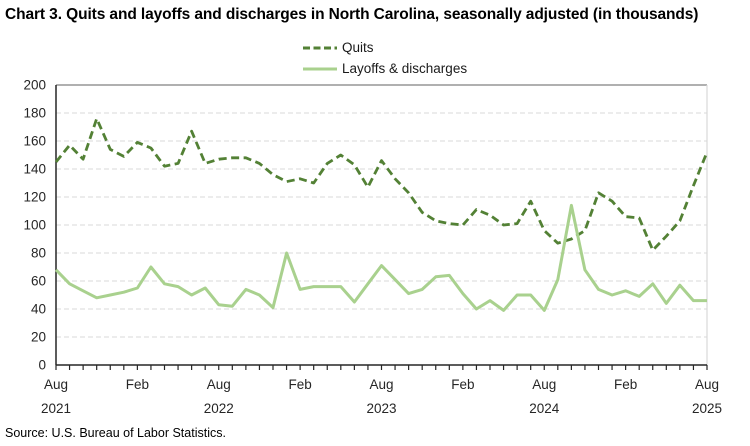 Image resolution: width=750 pixels, height=446 pixels. I want to click on svg-text: 20, so click(38, 337).